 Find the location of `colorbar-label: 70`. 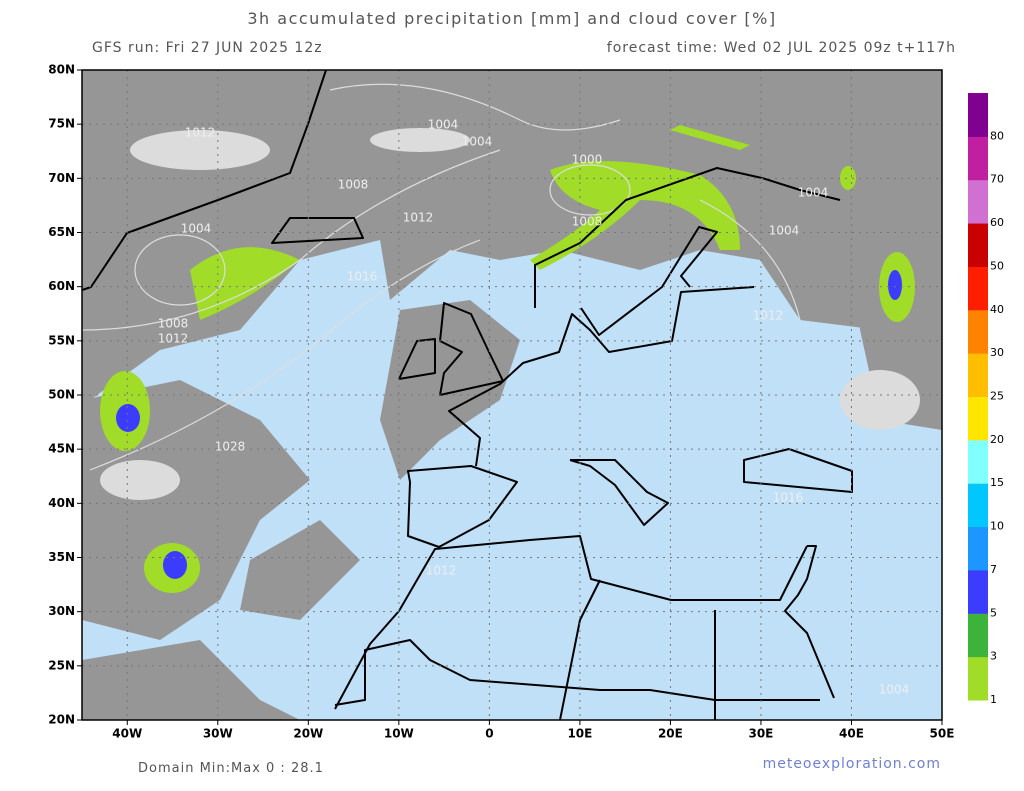

colorbar-label: 70 is located at coordinates (997, 179).